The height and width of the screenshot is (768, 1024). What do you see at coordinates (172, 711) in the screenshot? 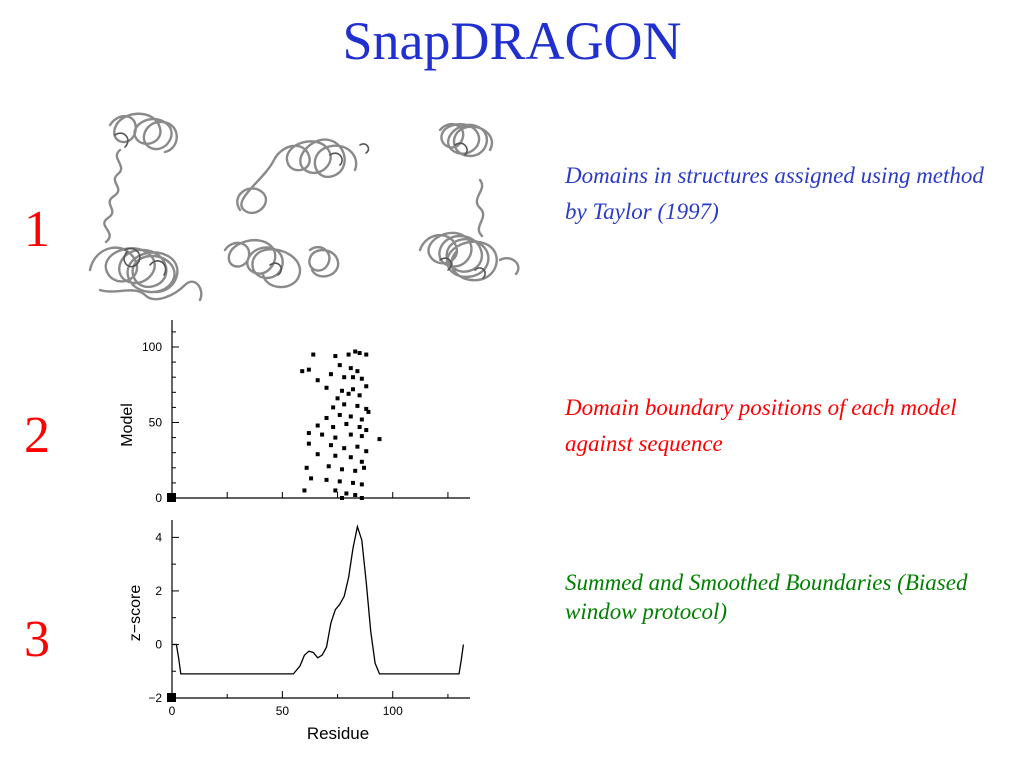
I see `line-x-tick-label: 0` at bounding box center [172, 711].